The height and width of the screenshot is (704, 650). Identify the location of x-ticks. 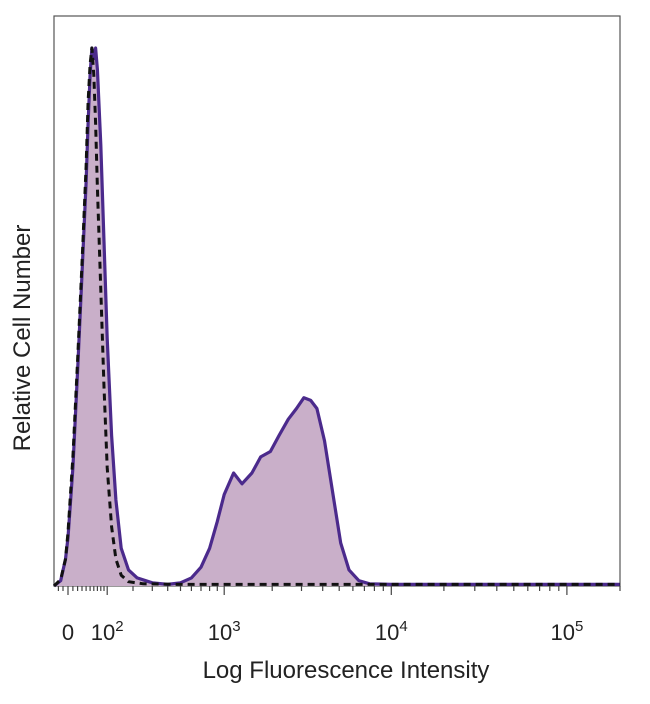
(339, 590).